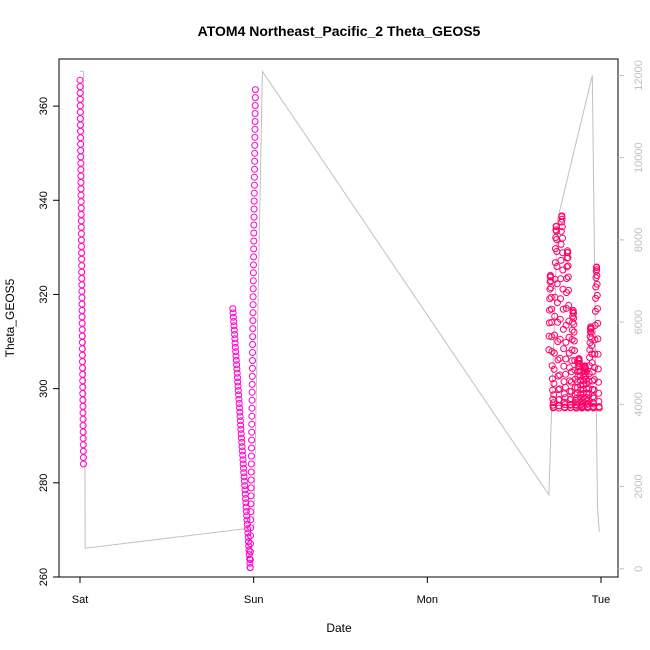 The height and width of the screenshot is (650, 650). Describe the element at coordinates (639, 240) in the screenshot. I see `y2-tick-label: 8000` at that location.